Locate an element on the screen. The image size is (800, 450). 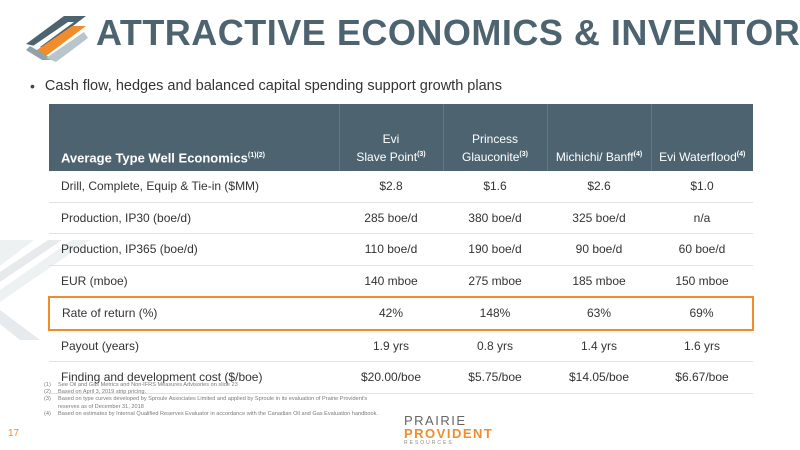
header-evi-slave-point: Evi Slave Point(3) is located at coordinates (391, 137).